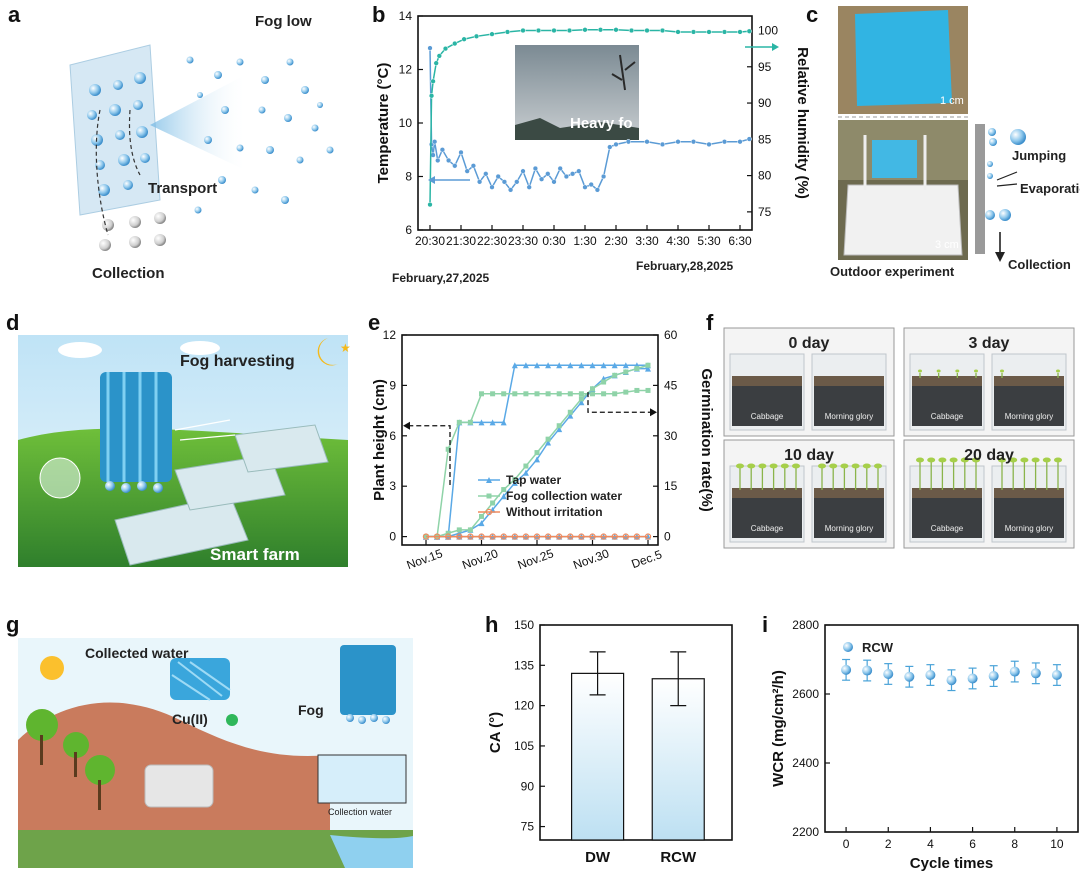 The height and width of the screenshot is (873, 1080). I want to click on fog-beam, so click(197, 122).